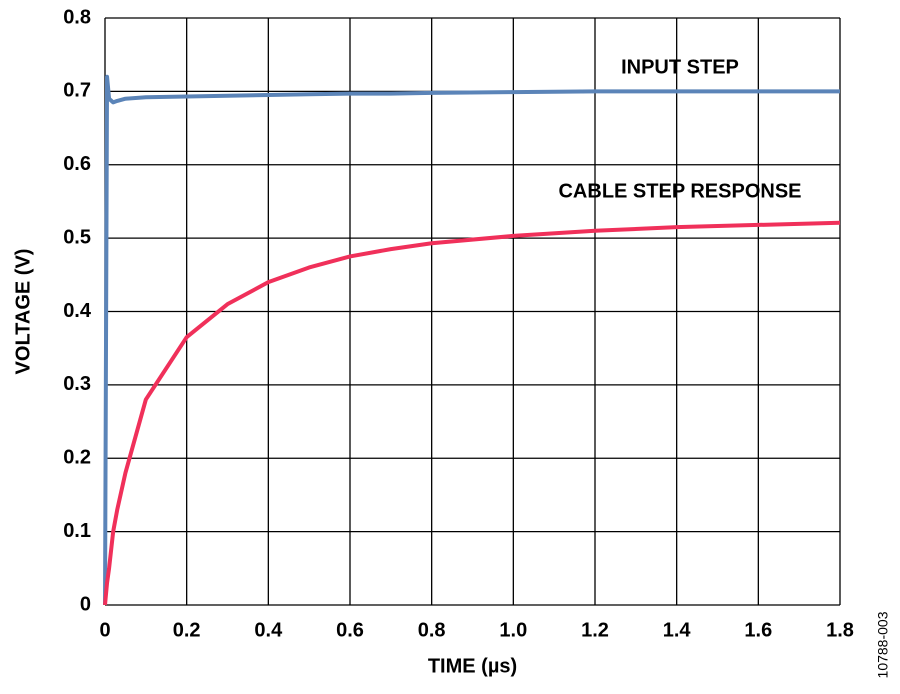  What do you see at coordinates (472, 666) in the screenshot?
I see `x-axis-label: TIME (µs)` at bounding box center [472, 666].